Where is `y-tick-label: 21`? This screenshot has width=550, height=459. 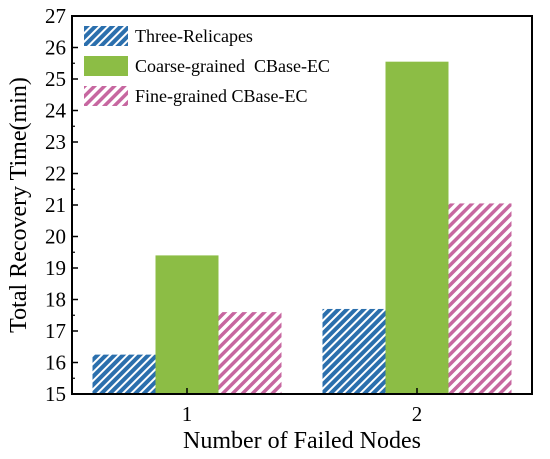
y-tick-label: 21 is located at coordinates (55, 205).